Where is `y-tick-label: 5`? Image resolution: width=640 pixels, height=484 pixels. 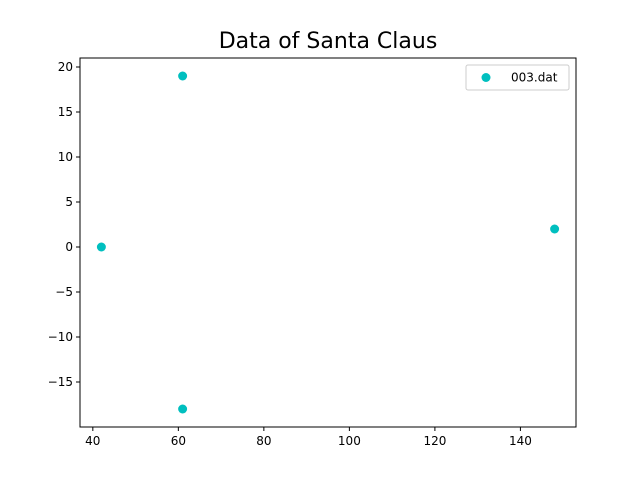 y-tick-label: 5 is located at coordinates (69, 202).